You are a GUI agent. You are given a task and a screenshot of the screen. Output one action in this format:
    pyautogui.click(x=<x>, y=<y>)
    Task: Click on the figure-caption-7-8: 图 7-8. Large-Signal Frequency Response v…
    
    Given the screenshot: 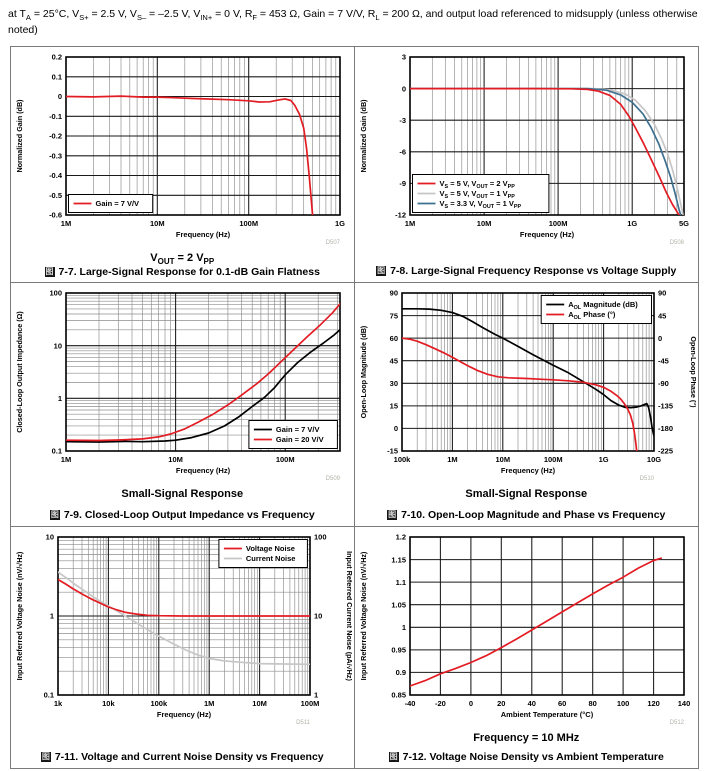 What is the action you would take?
    pyautogui.click(x=526, y=271)
    